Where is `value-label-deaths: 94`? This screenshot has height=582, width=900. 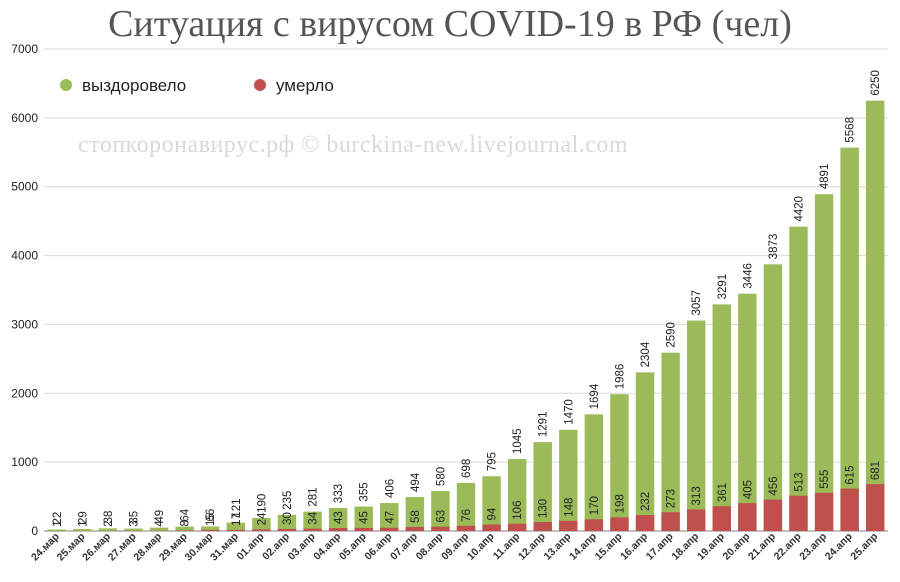
value-label-deaths: 94 is located at coordinates (493, 513).